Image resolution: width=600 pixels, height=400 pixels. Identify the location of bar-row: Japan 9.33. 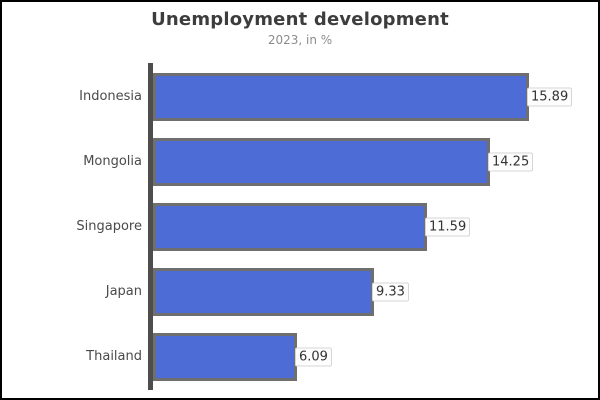
(300, 292).